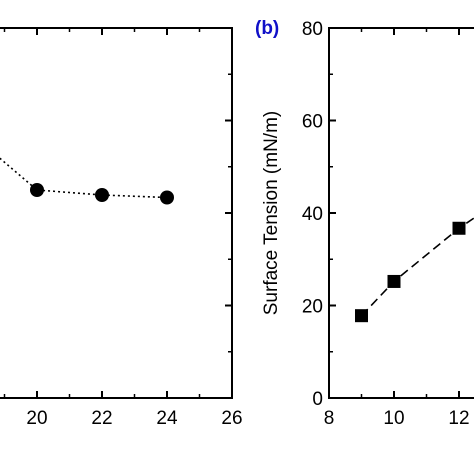 The height and width of the screenshot is (474, 474). What do you see at coordinates (312, 307) in the screenshot?
I see `panel-b-y-tick-label: 20` at bounding box center [312, 307].